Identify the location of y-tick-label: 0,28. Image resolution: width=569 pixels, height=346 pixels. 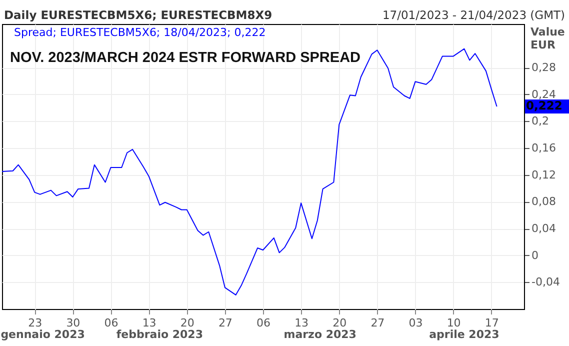
(544, 67).